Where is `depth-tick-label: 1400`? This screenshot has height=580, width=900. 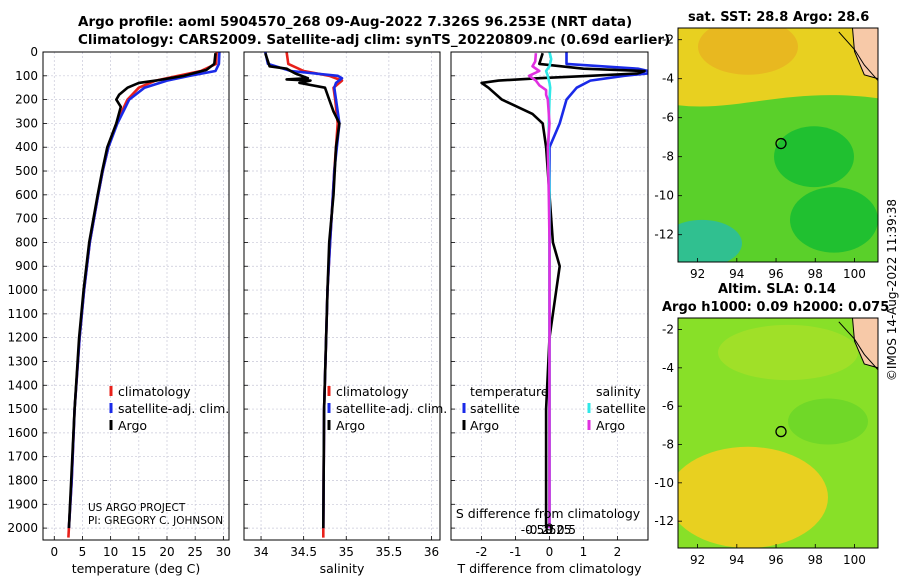
depth-tick-label: 1400 is located at coordinates (22, 385).